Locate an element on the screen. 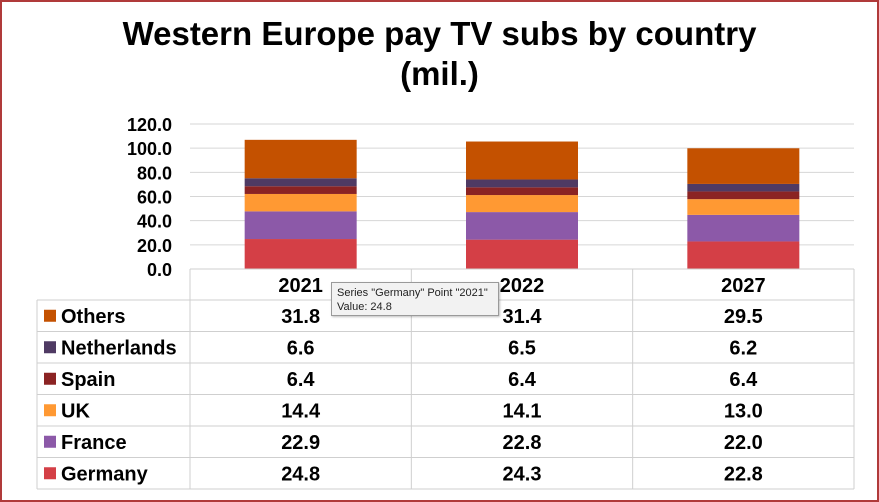 The height and width of the screenshot is (502, 879). y-tick-label: 120.0 is located at coordinates (149, 125).